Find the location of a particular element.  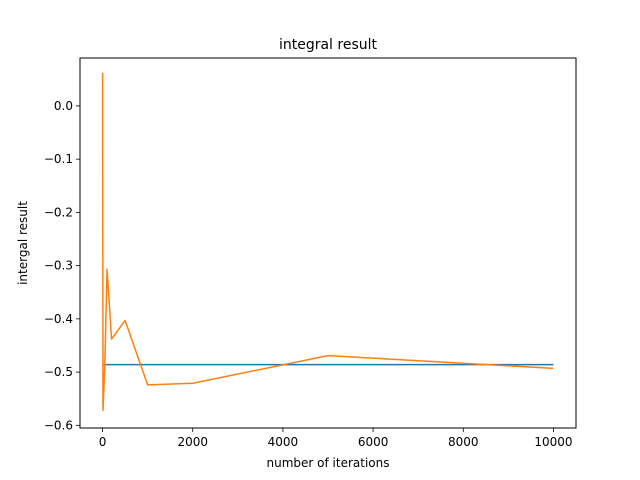

x-tick-label: 4000 is located at coordinates (283, 442).